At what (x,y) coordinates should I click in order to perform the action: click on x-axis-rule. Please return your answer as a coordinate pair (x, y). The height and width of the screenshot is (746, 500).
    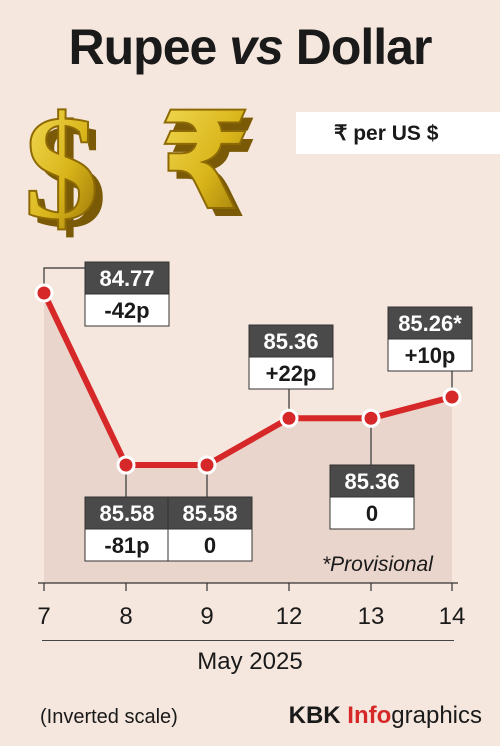
    Looking at the image, I should click on (248, 640).